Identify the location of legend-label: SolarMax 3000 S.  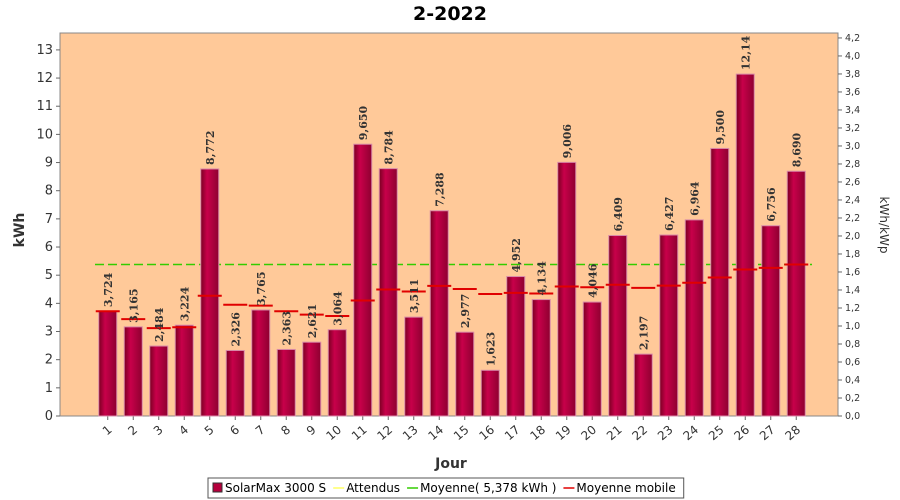
(275, 488).